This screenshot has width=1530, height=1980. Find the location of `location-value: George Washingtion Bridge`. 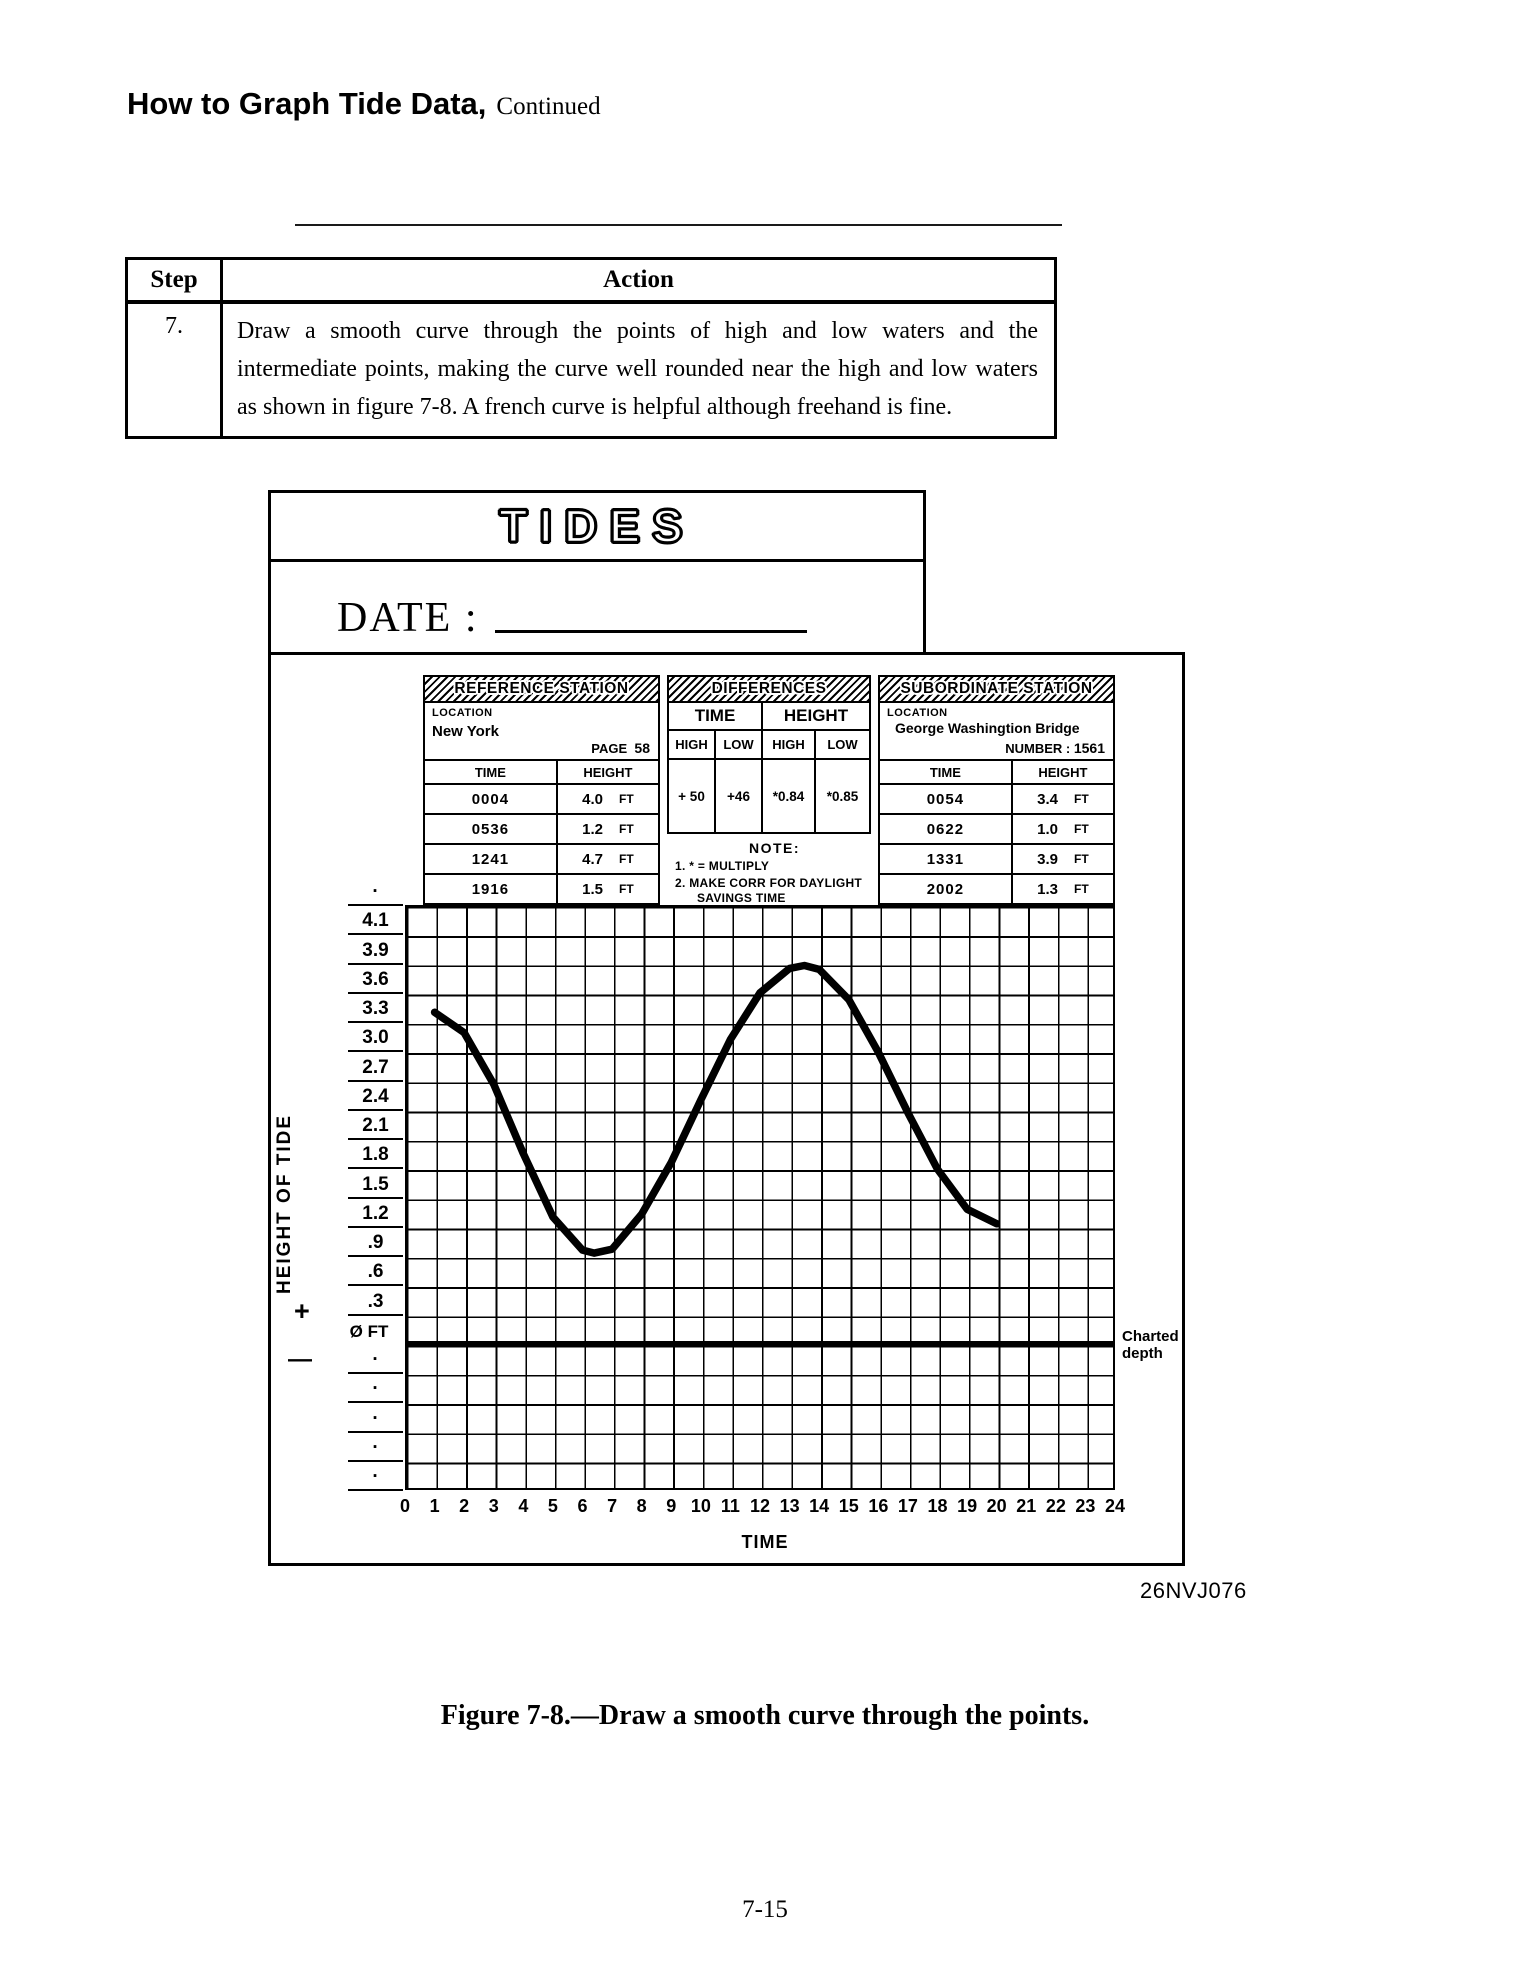

location-value: George Washingtion Bridge is located at coordinates (987, 728).